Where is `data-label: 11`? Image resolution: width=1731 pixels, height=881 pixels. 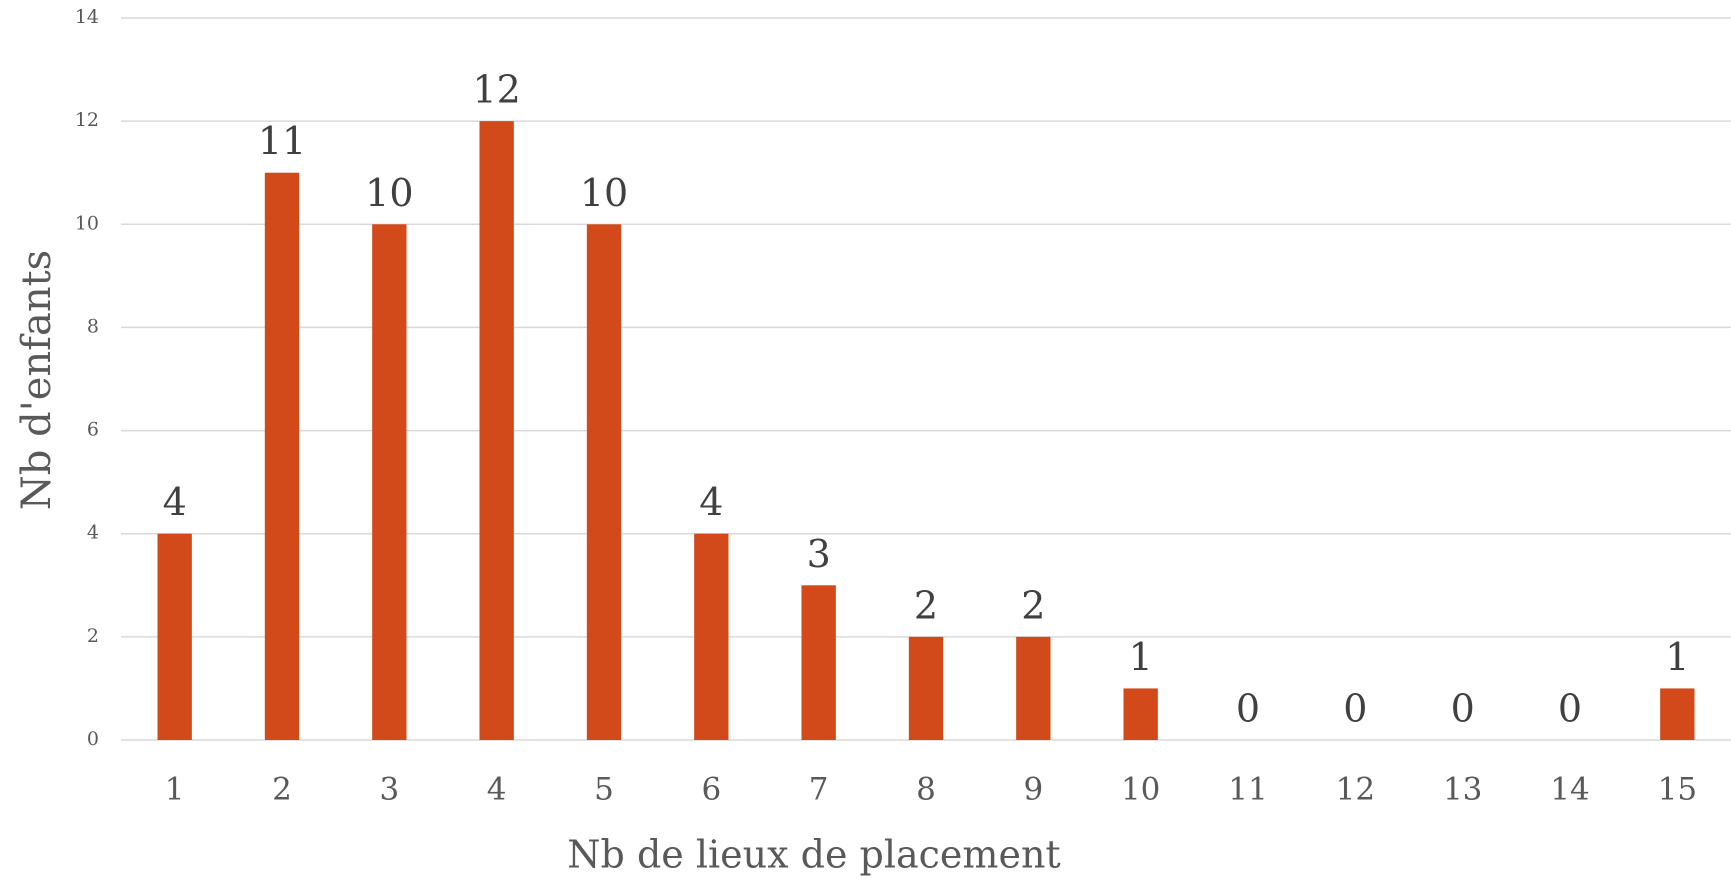 data-label: 11 is located at coordinates (282, 141).